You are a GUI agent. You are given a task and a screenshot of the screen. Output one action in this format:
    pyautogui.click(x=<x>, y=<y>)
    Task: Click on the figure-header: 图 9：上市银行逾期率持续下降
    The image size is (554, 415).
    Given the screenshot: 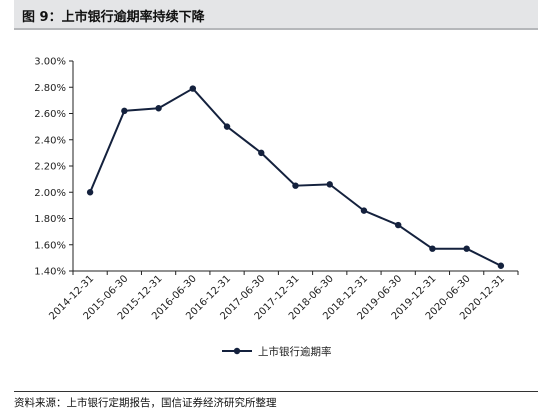 What is the action you would take?
    pyautogui.click(x=276, y=15)
    